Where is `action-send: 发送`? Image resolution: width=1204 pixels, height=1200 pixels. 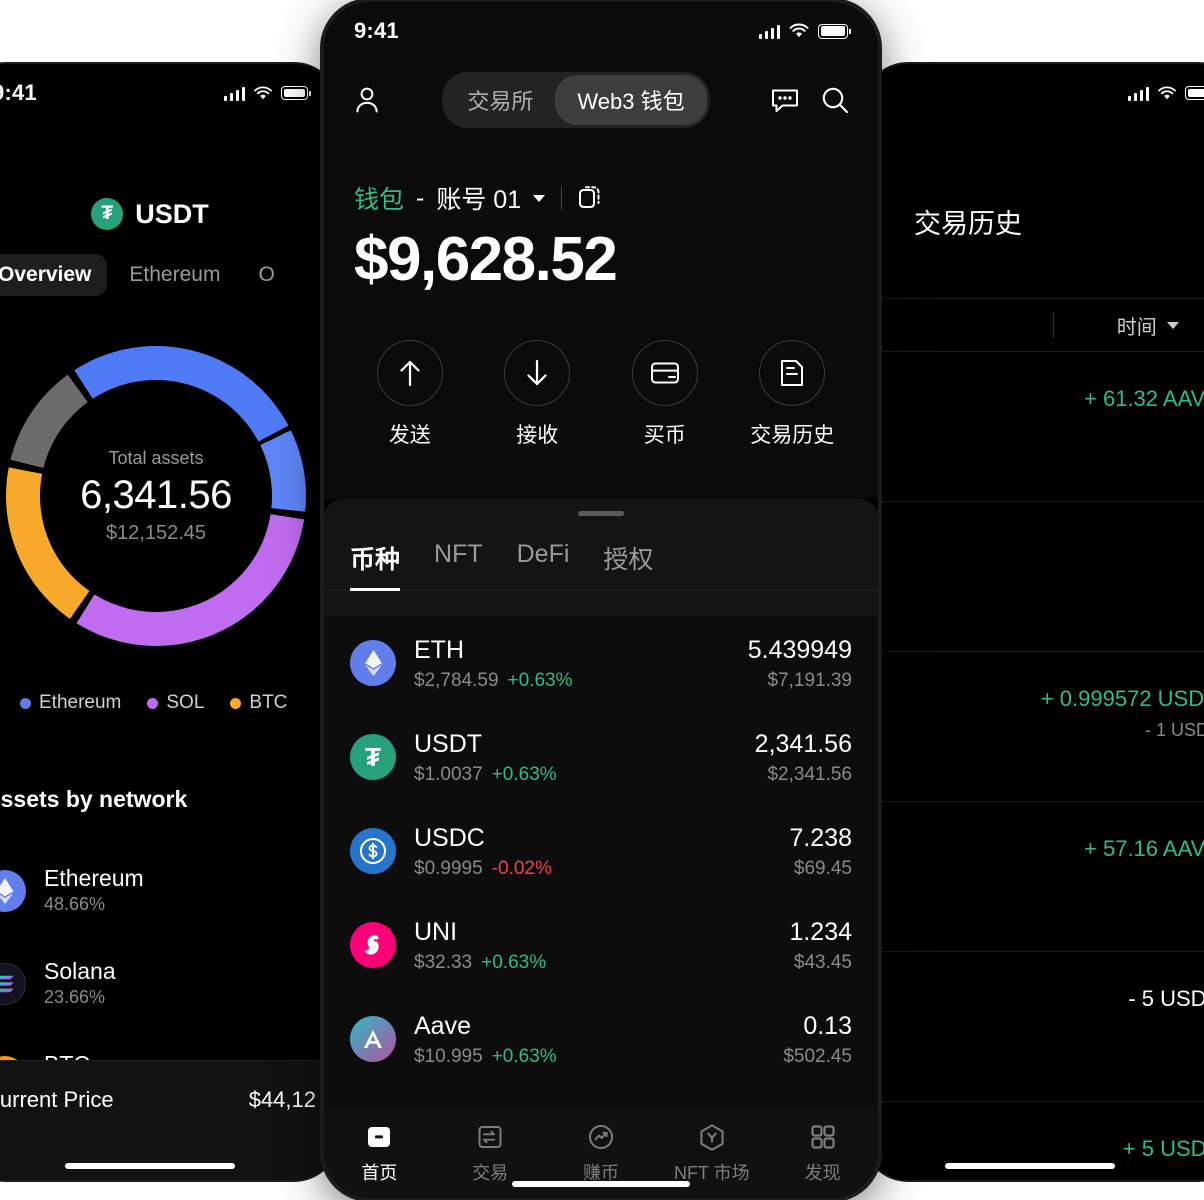 action-send: 发送 is located at coordinates (410, 394).